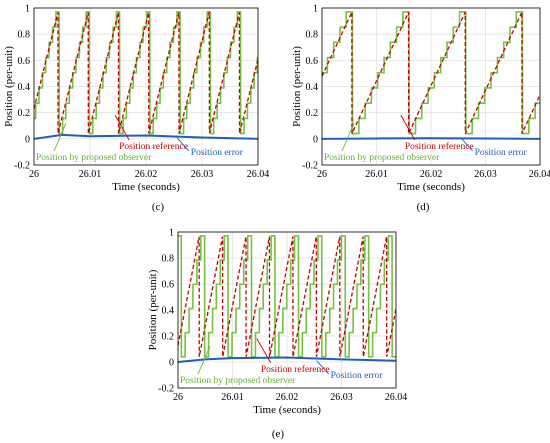 This screenshot has height=443, width=550. Describe the element at coordinates (423, 207) in the screenshot. I see `panel-label: (d)` at that location.